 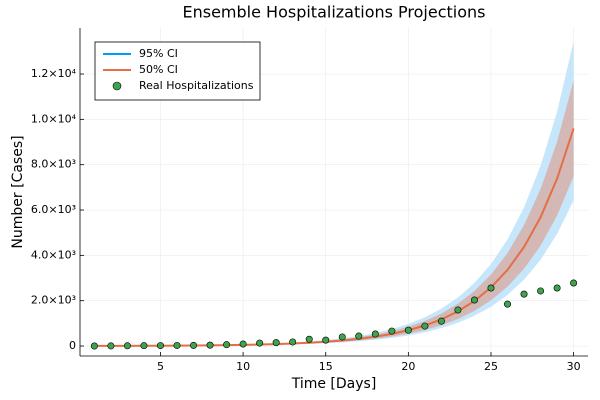 I want to click on legend-label: Real Hospitalizations, so click(x=196, y=85).